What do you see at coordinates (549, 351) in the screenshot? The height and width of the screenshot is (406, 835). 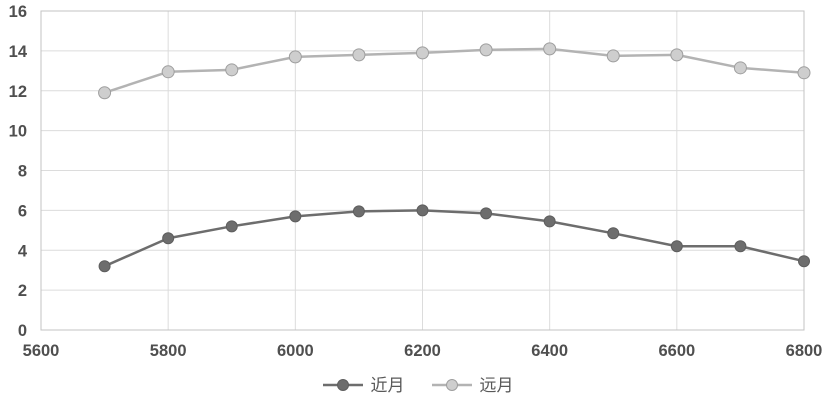 I see `x-axis-tick-label: 6400` at bounding box center [549, 351].